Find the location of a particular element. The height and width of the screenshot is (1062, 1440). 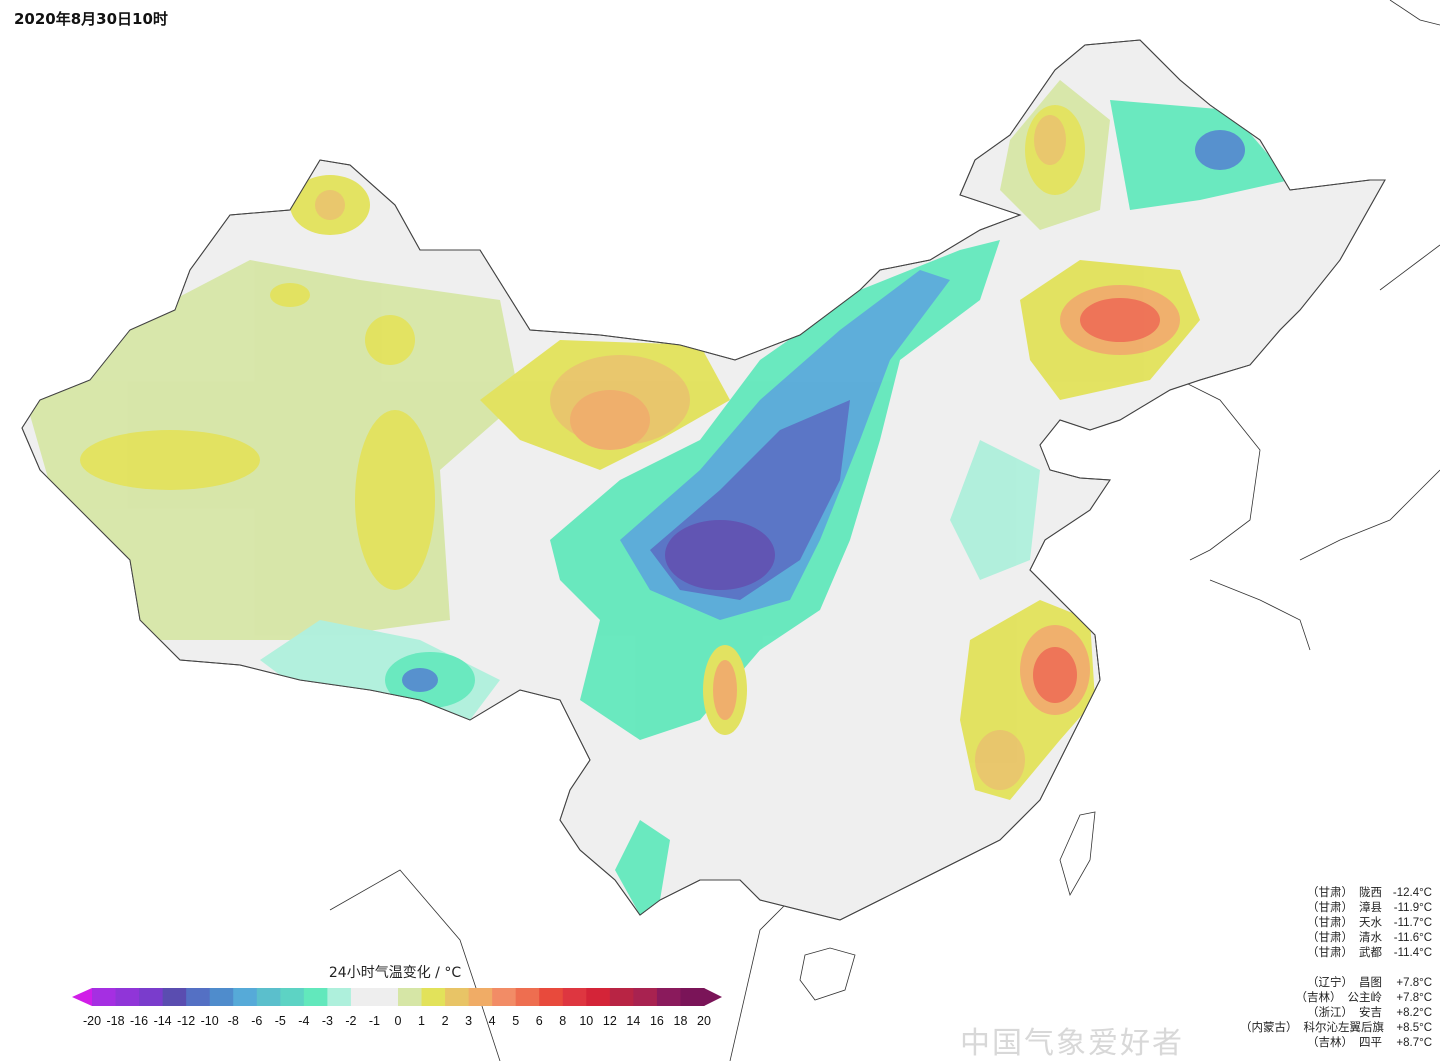

legend-tick: 12 is located at coordinates (609, 1021).